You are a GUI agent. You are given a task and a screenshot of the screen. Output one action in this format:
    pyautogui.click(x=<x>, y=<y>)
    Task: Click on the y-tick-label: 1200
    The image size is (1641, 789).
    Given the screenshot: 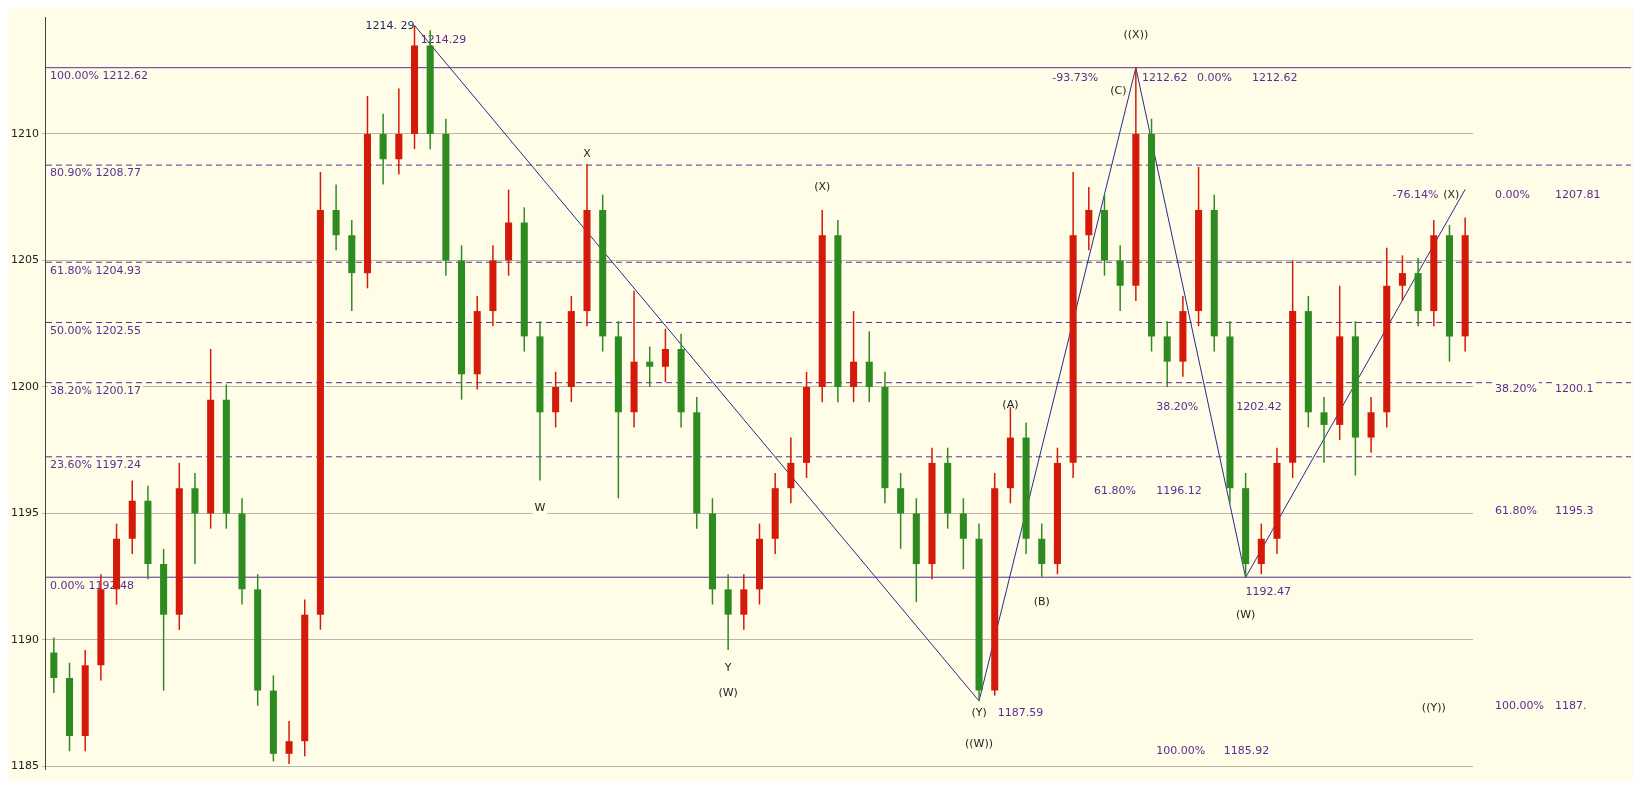 What is the action you would take?
    pyautogui.click(x=24, y=386)
    